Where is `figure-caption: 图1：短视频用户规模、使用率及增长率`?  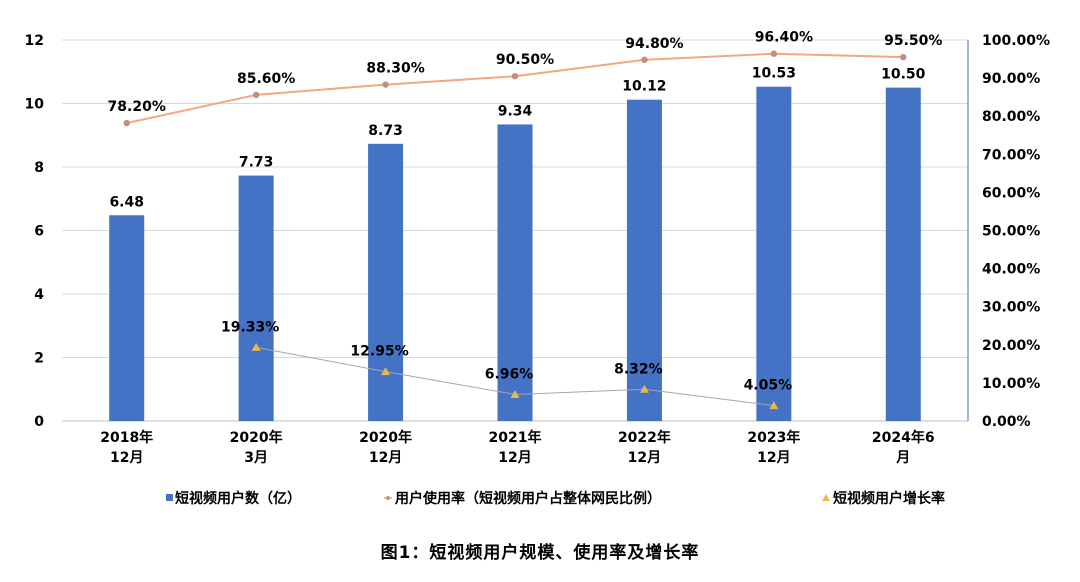 figure-caption: 图1：短视频用户规模、使用率及增长率 is located at coordinates (540, 553).